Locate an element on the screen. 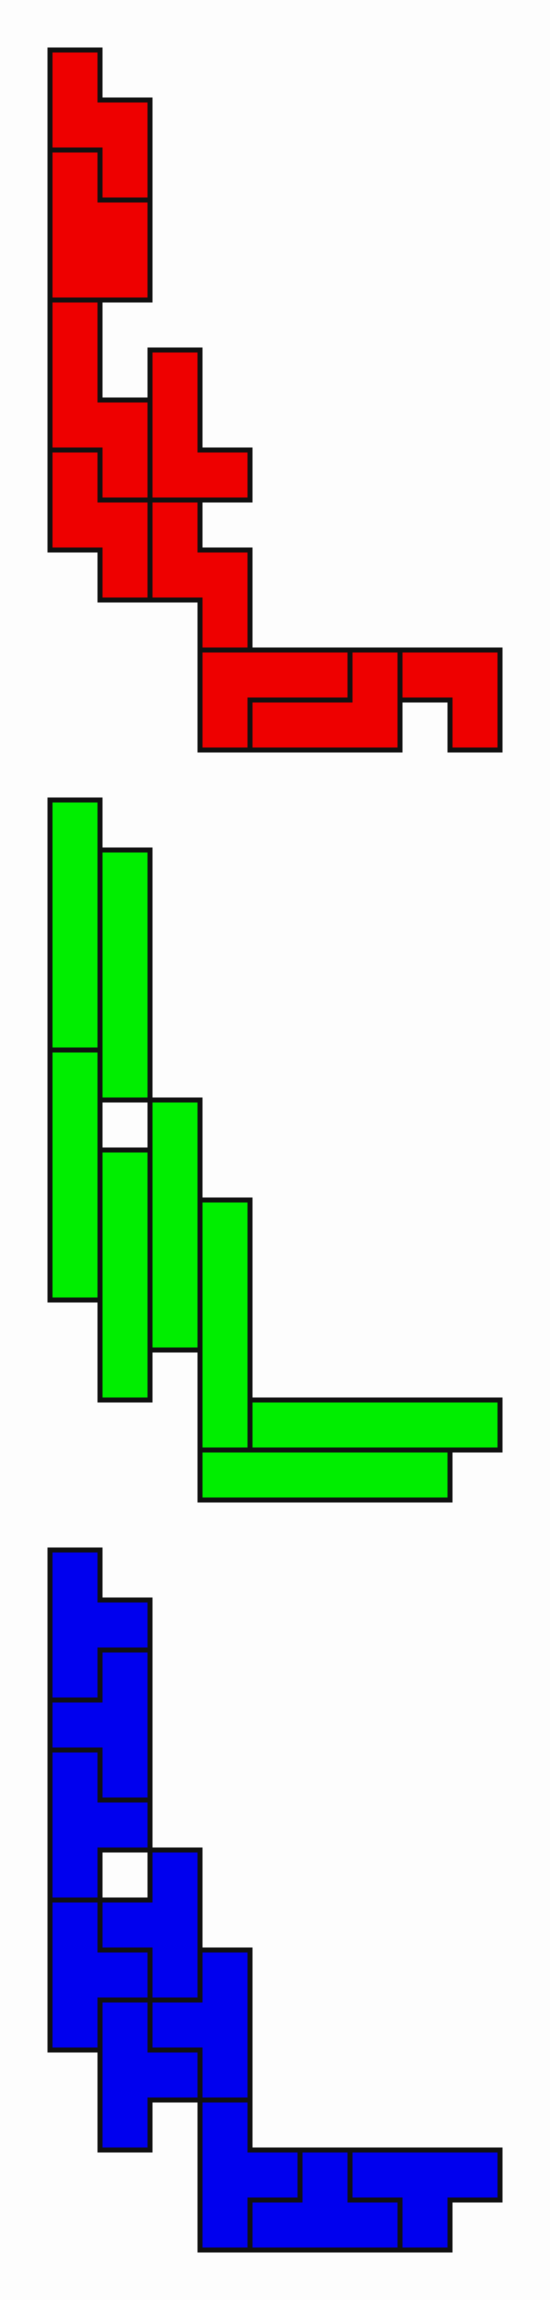 The height and width of the screenshot is (2300, 550). blue-piece-outline is located at coordinates (425, 2200).